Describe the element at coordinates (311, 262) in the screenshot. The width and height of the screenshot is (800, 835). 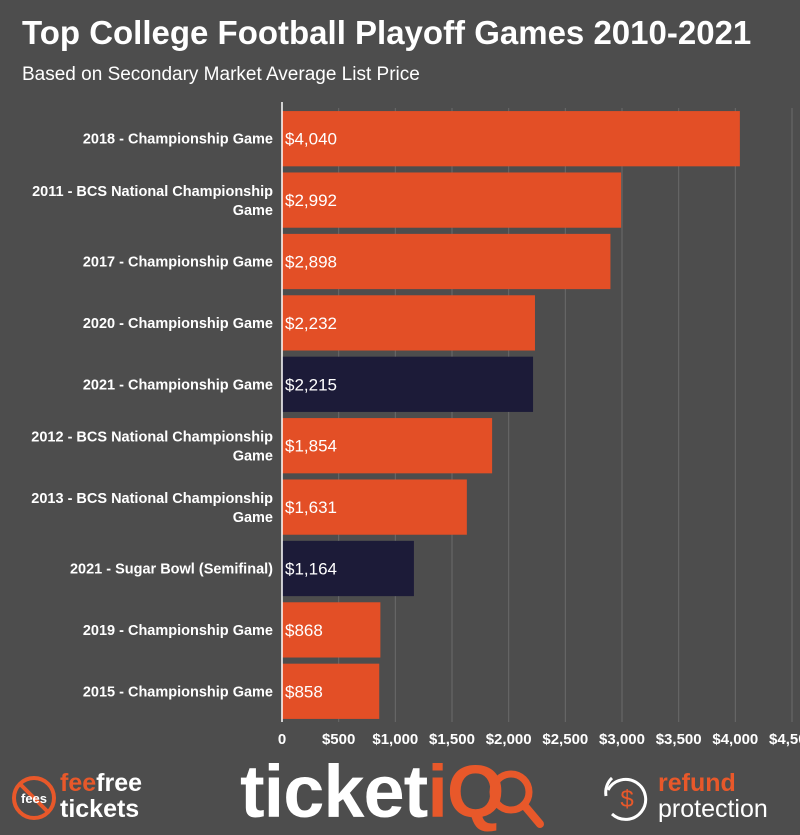
I see `data-label: $2,898` at that location.